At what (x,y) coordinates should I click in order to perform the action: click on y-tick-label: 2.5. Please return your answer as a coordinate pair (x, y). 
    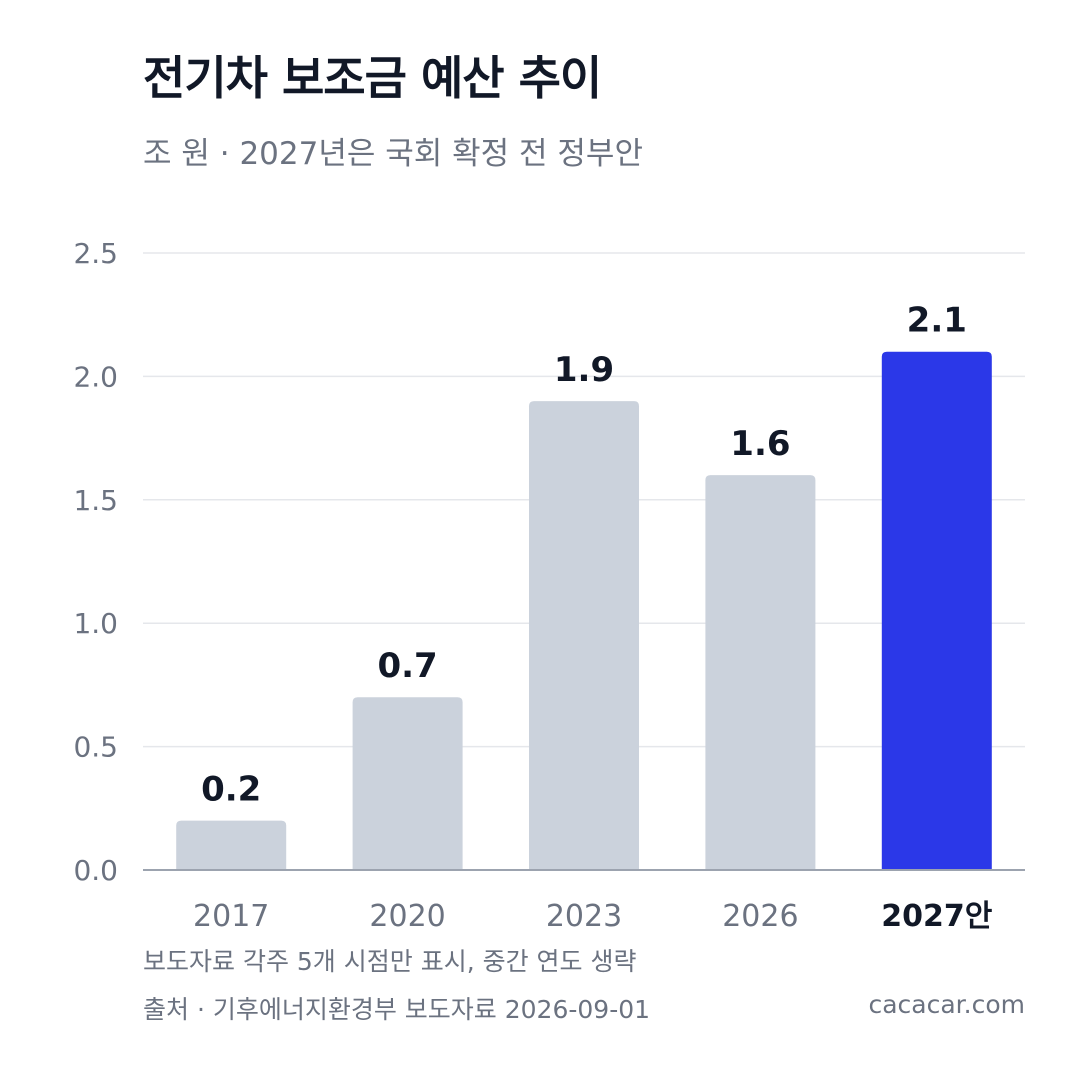
    Looking at the image, I should click on (95, 253).